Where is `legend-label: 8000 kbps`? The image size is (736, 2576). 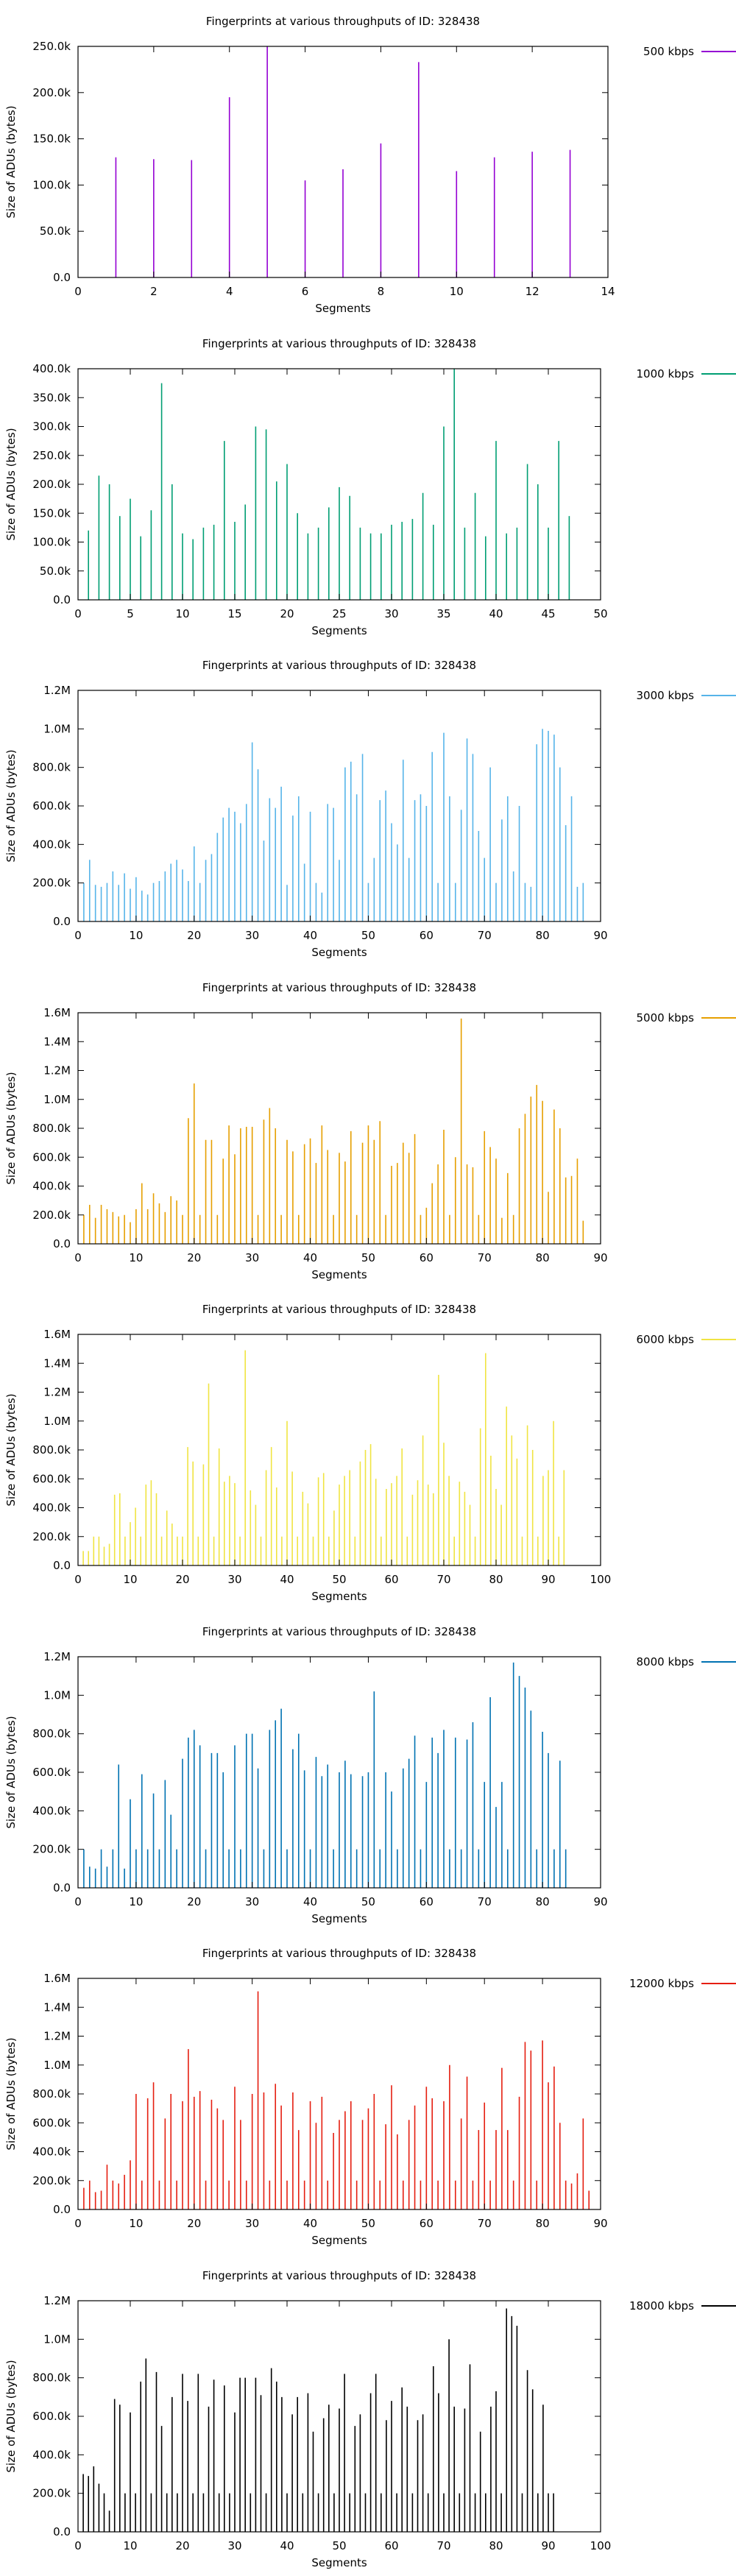
legend-label: 8000 kbps is located at coordinates (666, 1662).